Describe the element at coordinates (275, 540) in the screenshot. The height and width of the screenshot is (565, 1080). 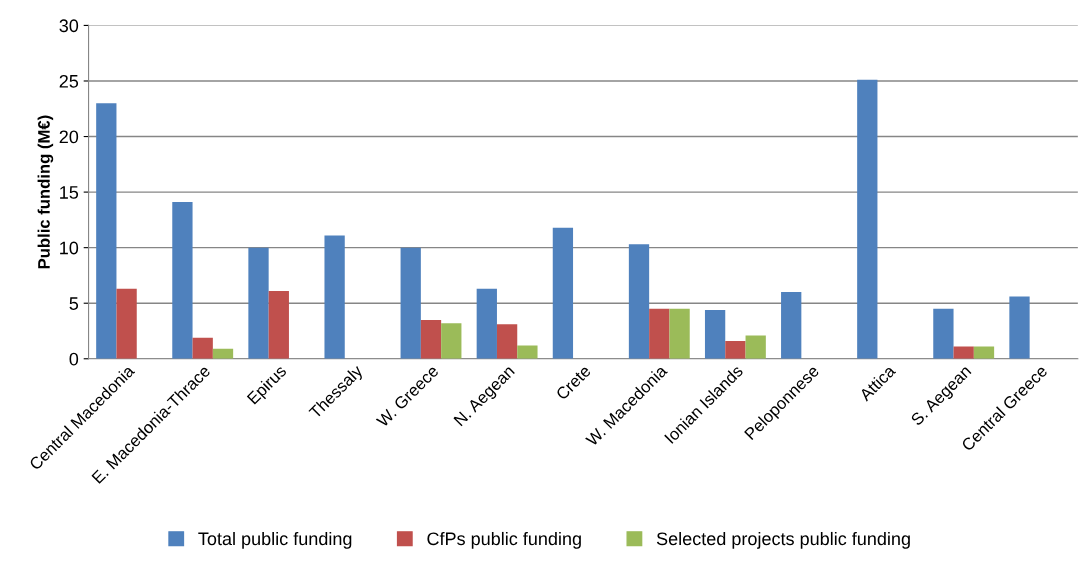
I see `legend-label: Total public funding` at that location.